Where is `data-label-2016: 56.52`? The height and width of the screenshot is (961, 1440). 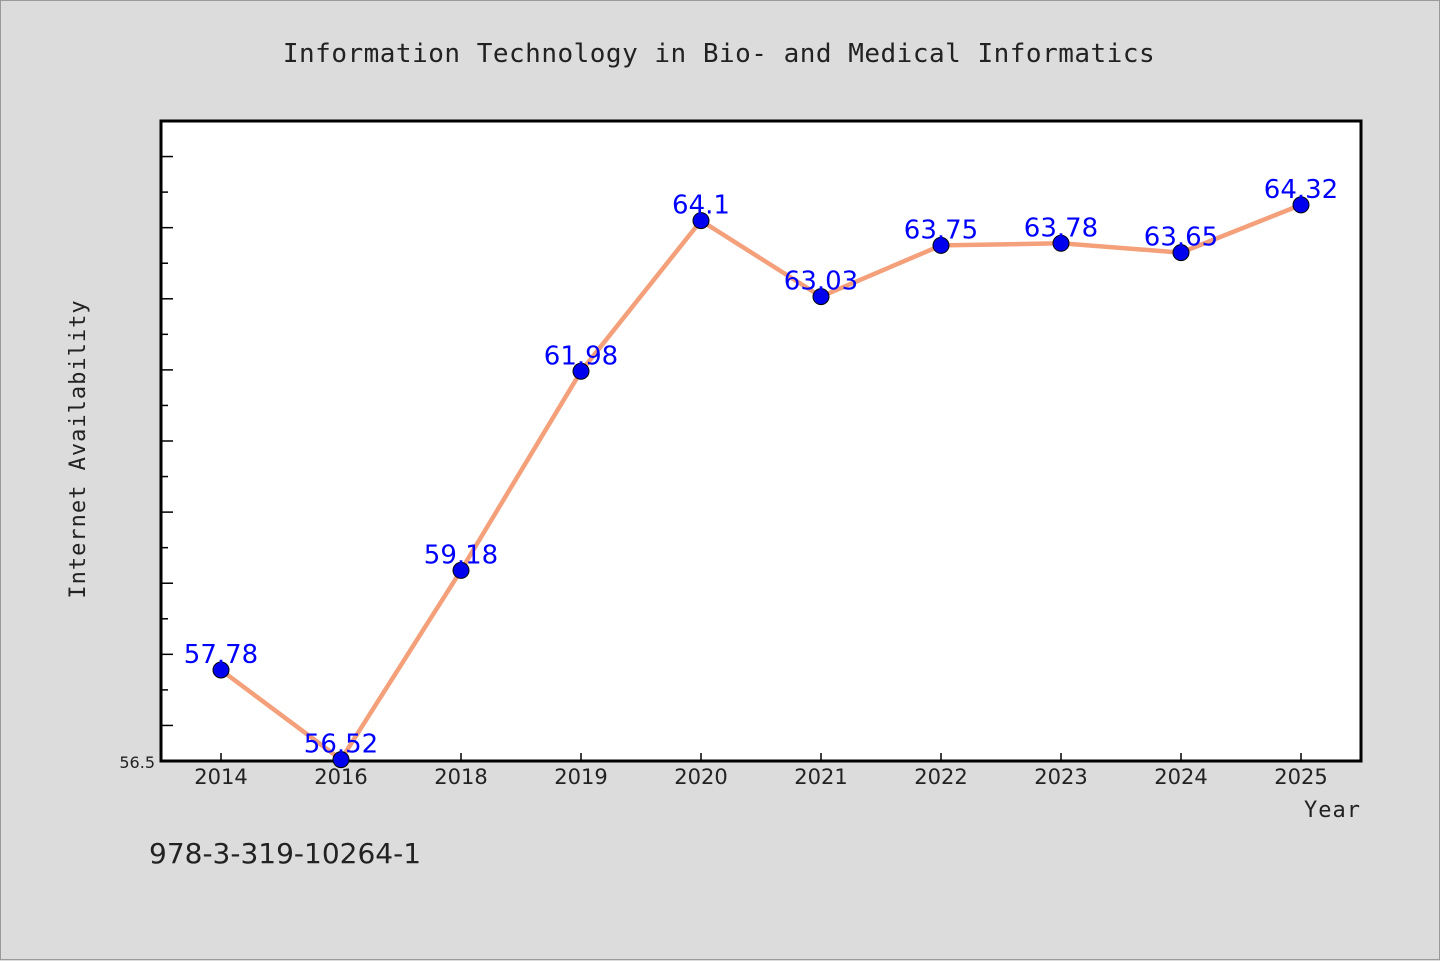
data-label-2016: 56.52 is located at coordinates (341, 745).